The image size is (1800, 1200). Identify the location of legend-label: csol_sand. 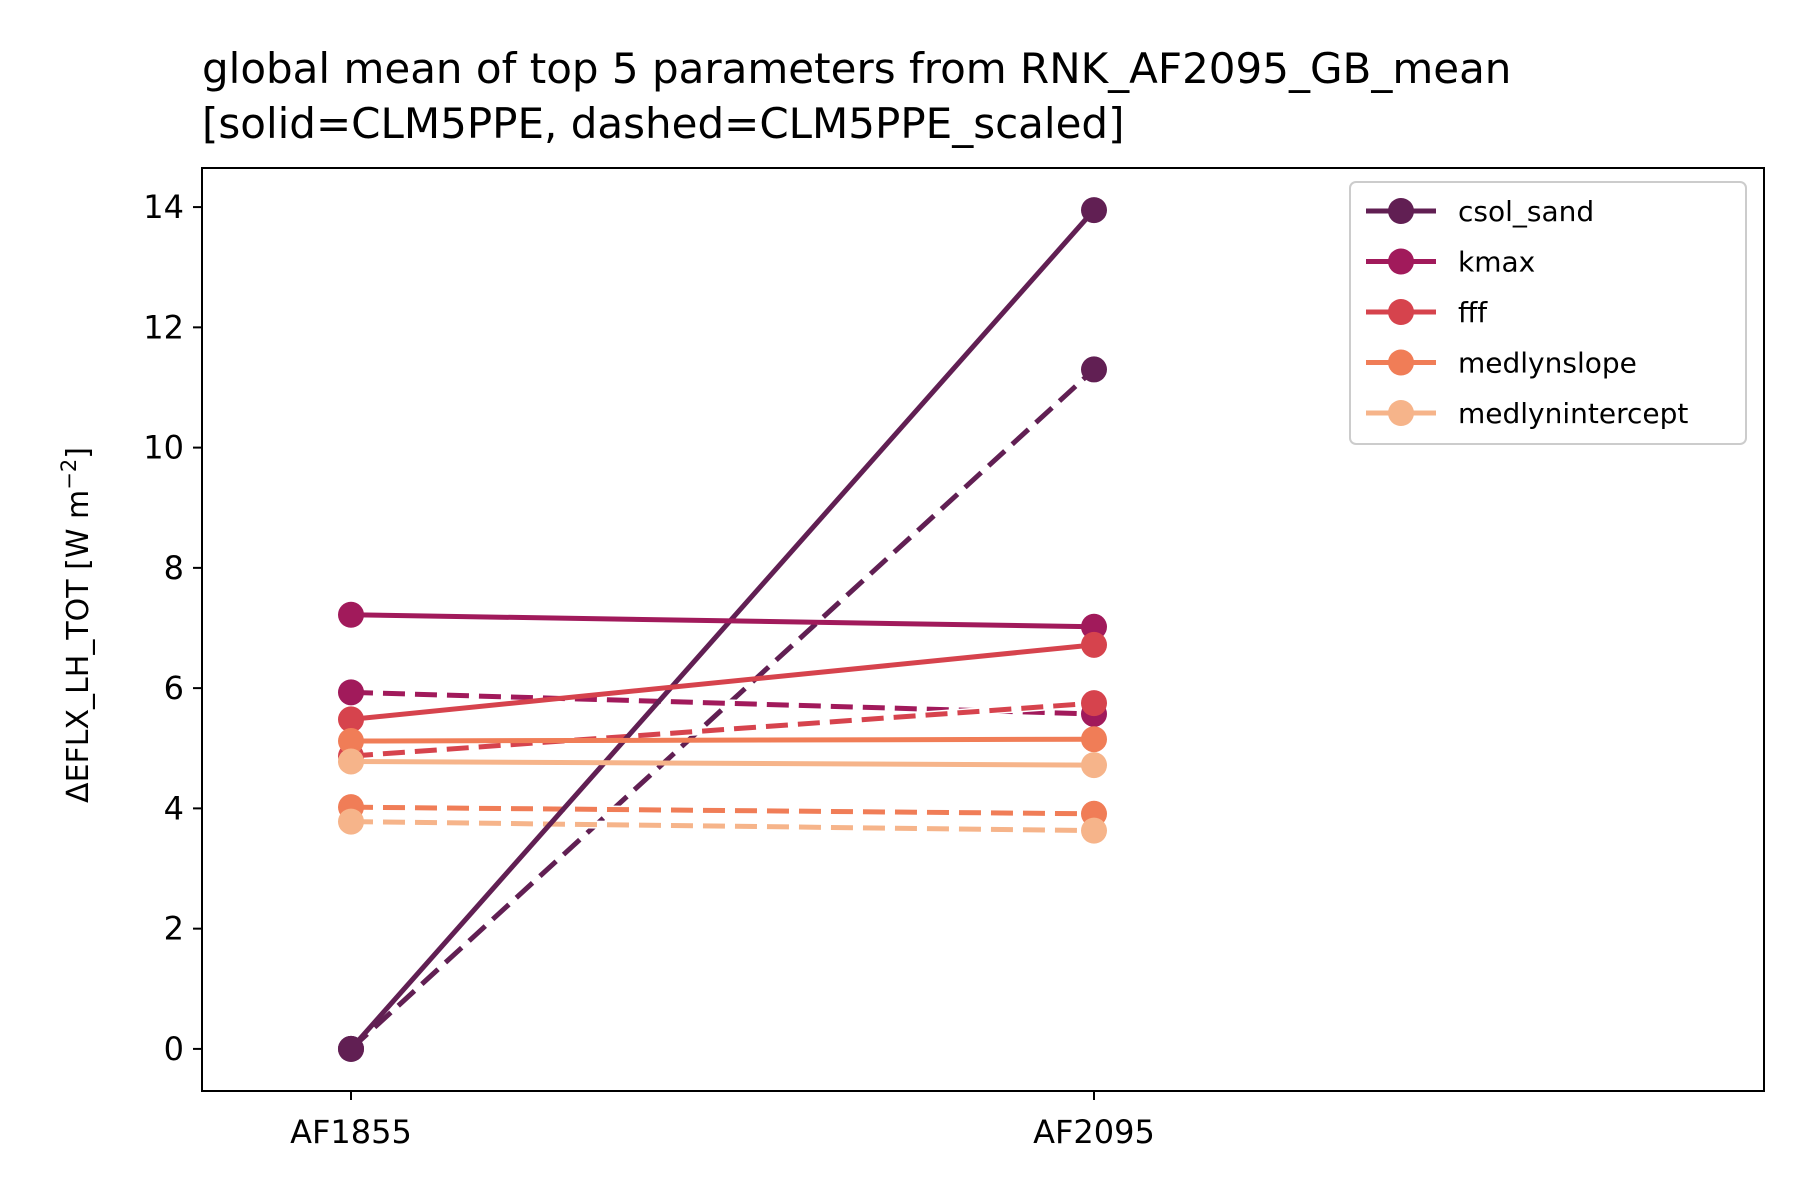
(1526, 211).